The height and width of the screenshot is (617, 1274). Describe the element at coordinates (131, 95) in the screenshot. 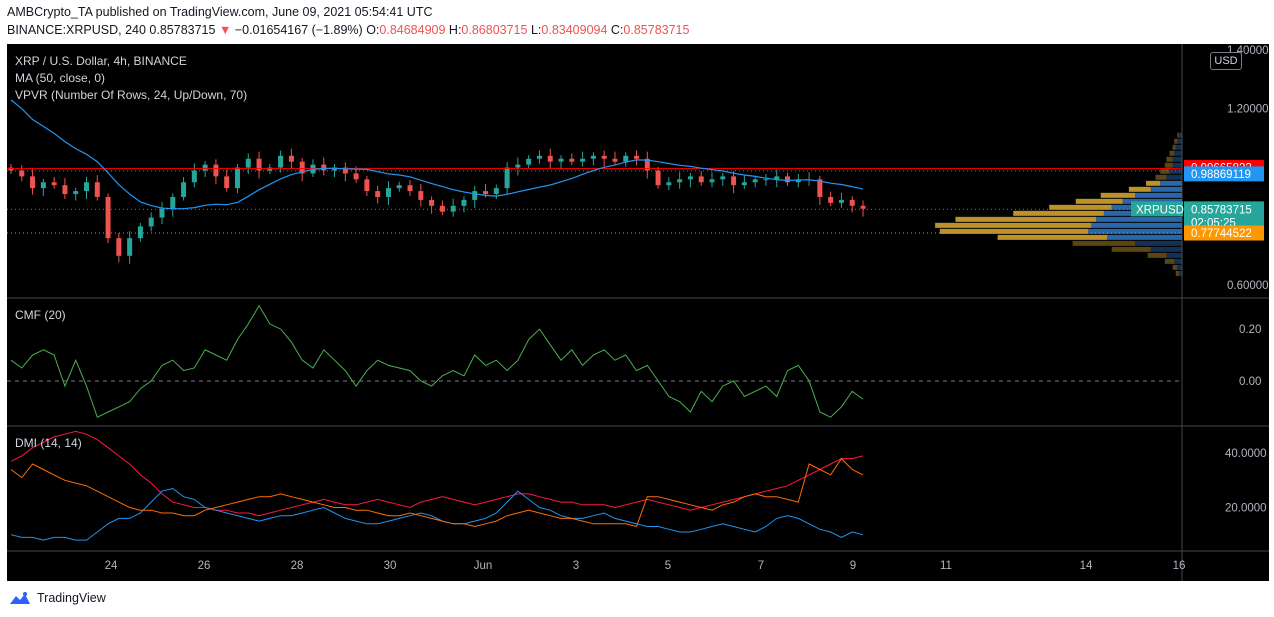

I see `vpvr-legend: VPVR (Number Of Rows, 24, Up/Down, 70)` at that location.